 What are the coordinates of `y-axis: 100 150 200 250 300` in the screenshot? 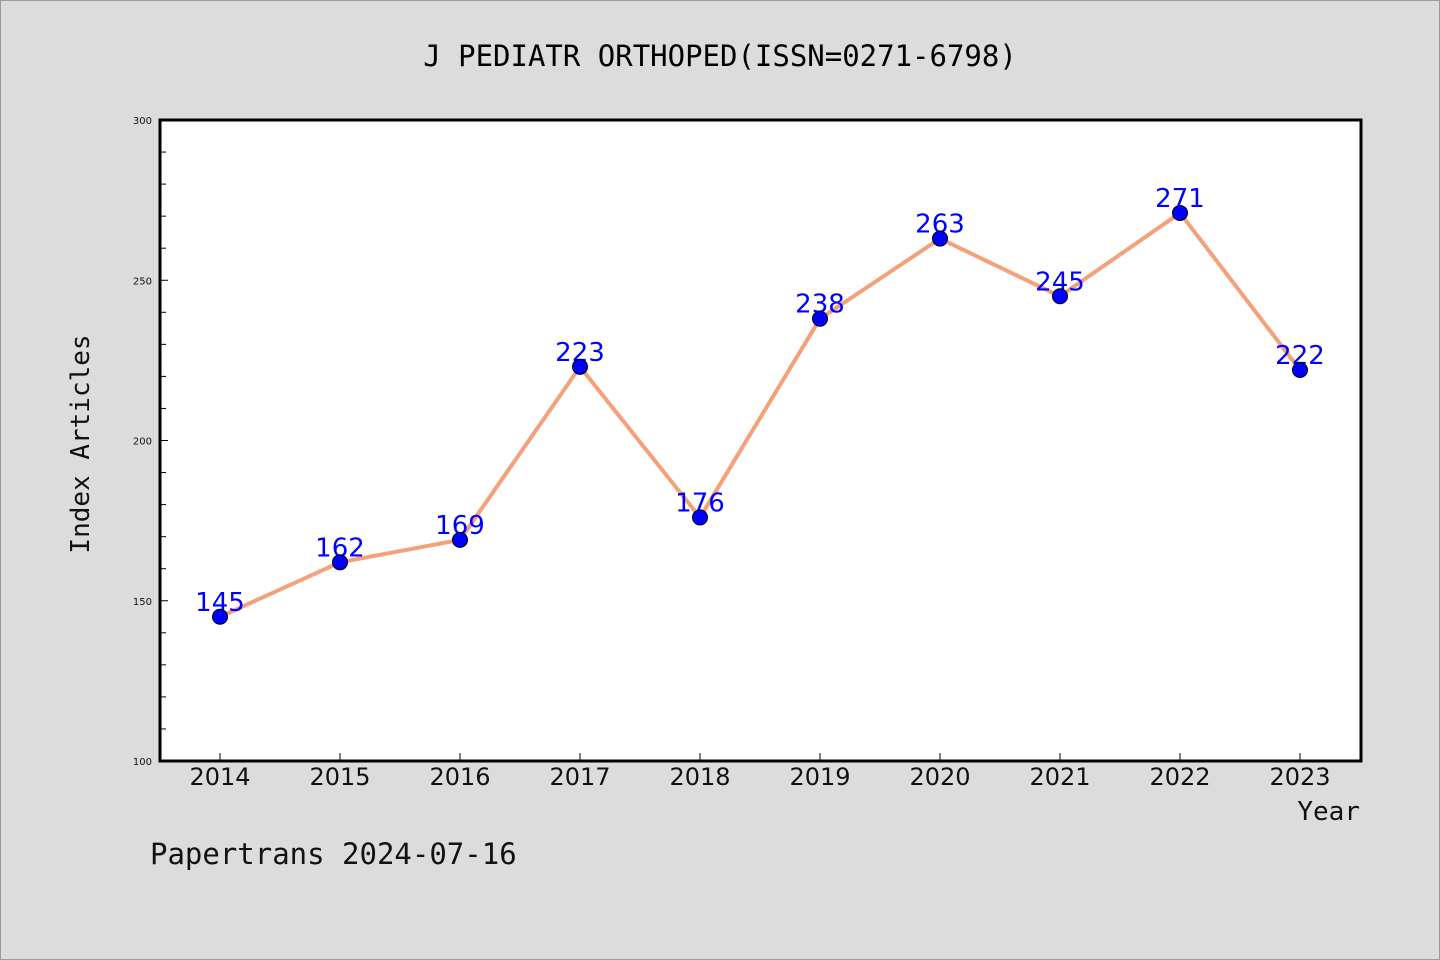 It's located at (150, 442).